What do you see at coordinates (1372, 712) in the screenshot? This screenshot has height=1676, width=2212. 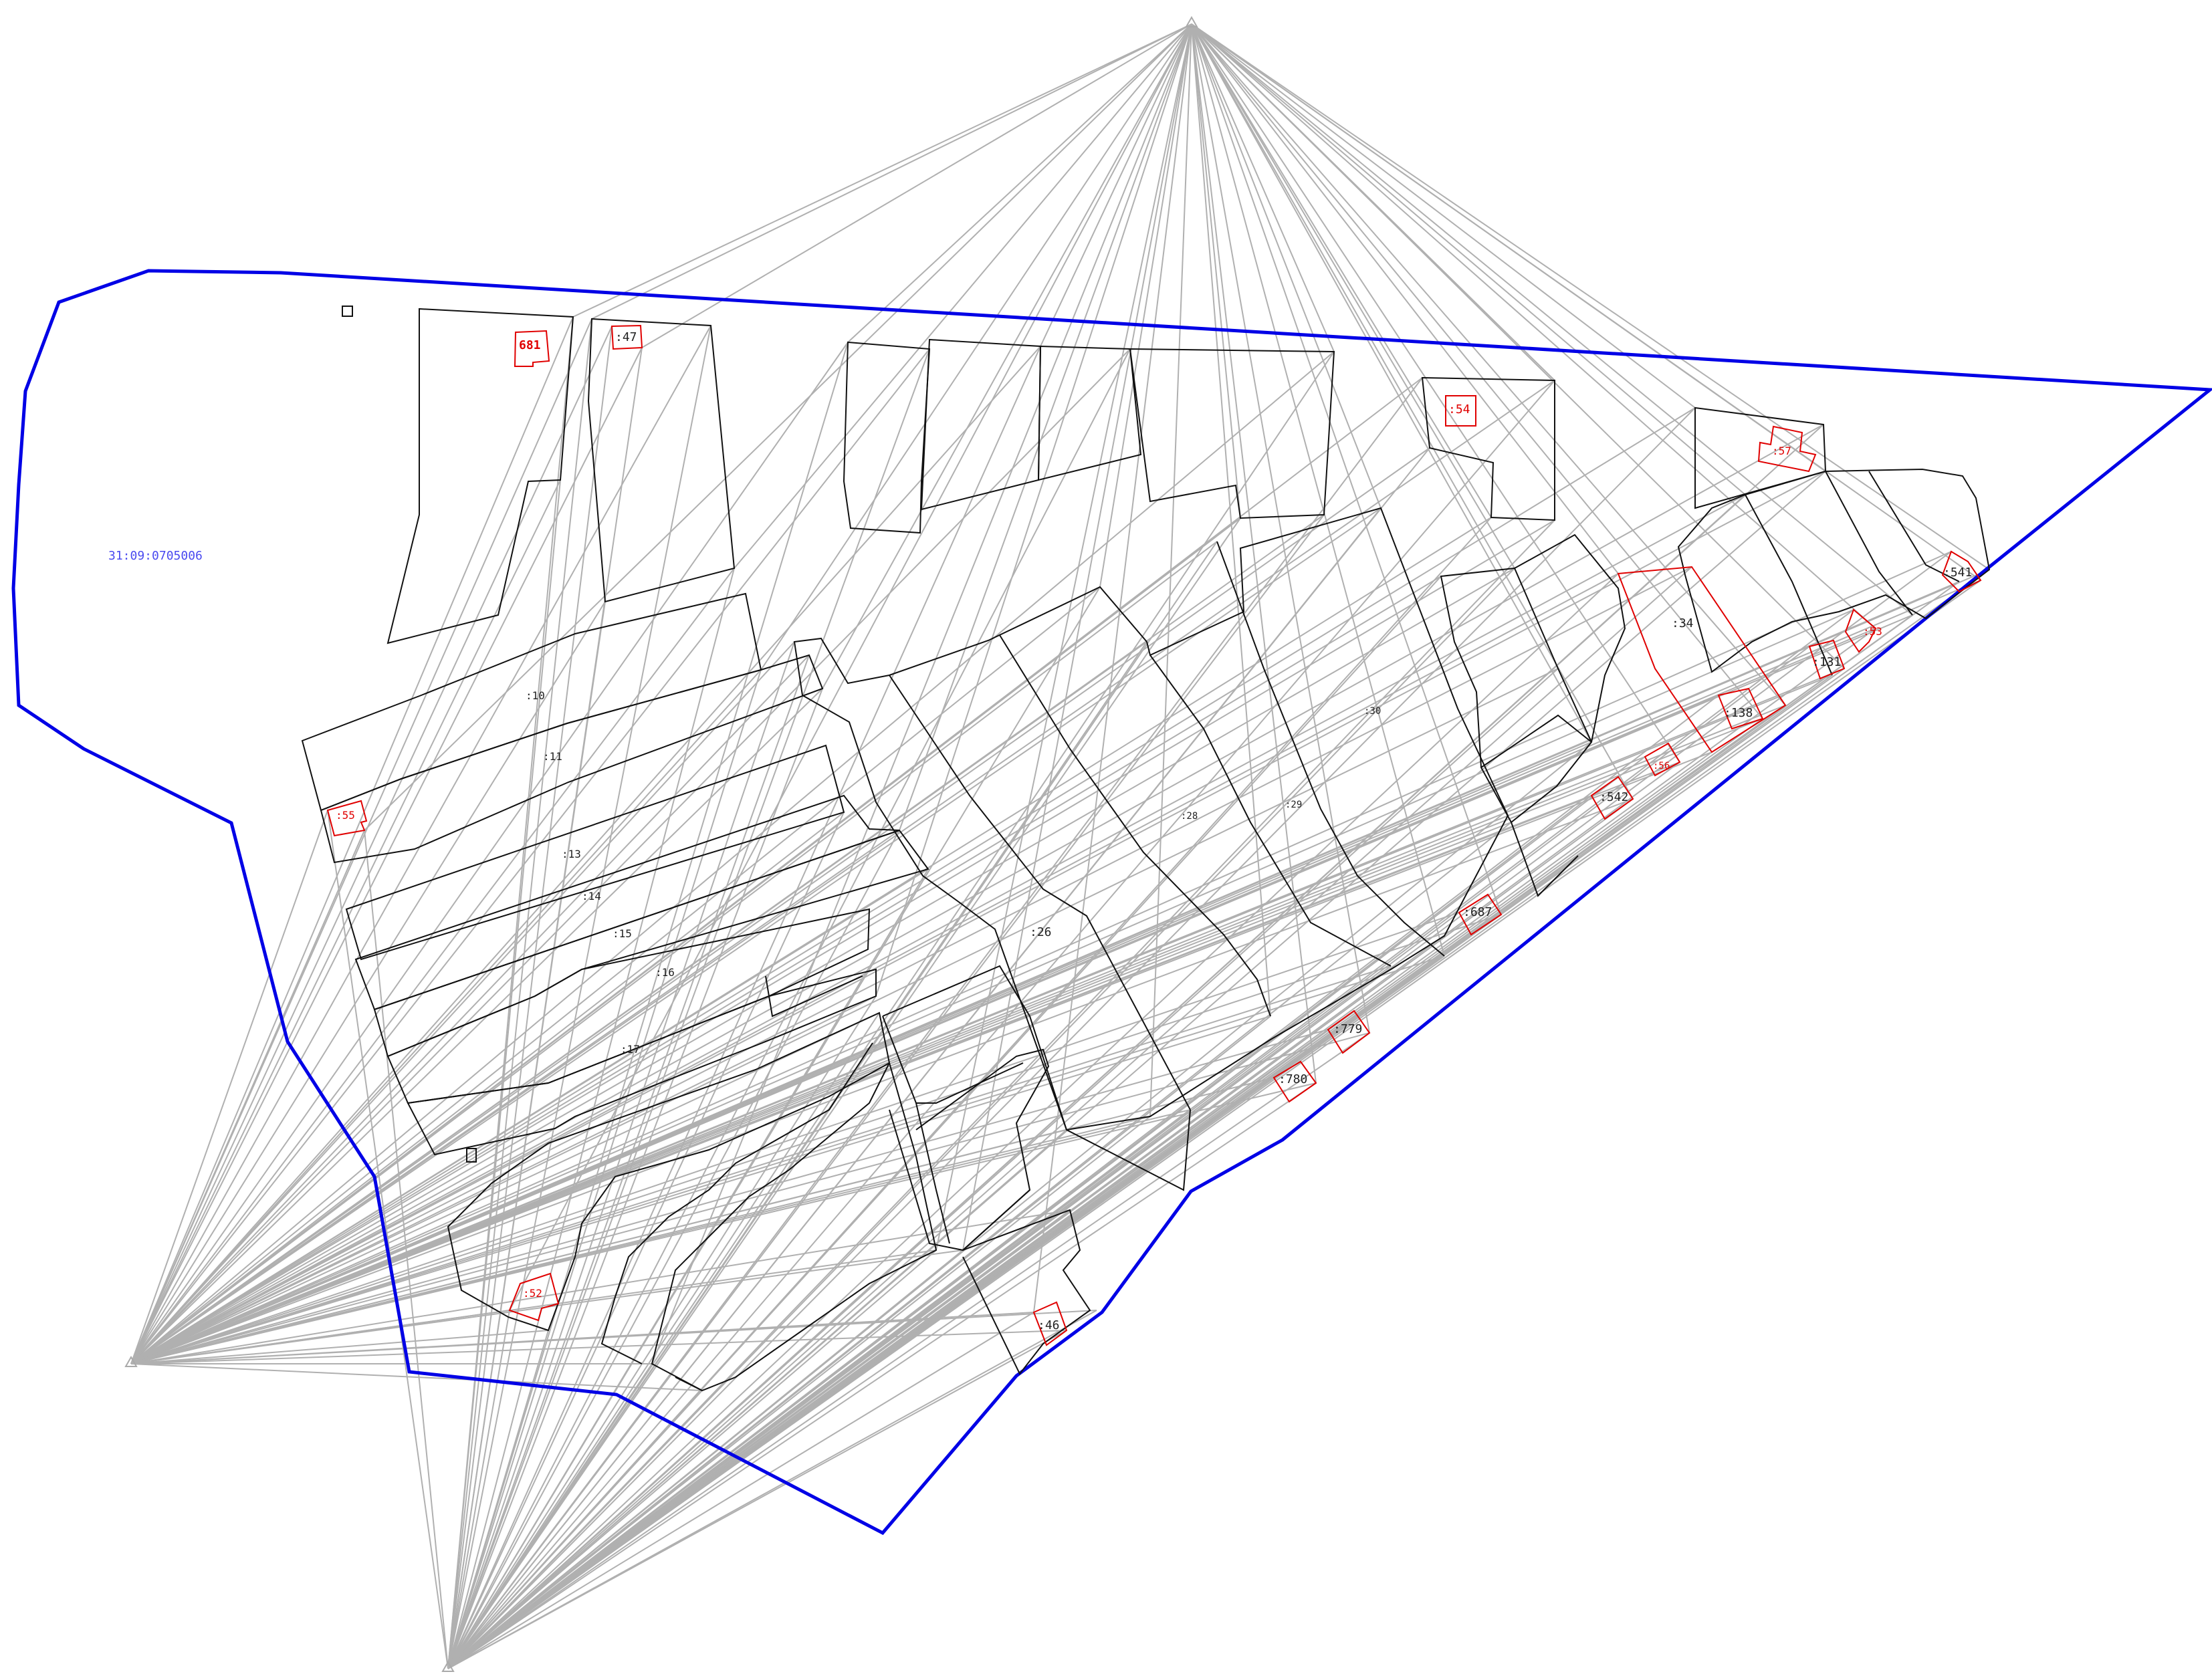 I see `parcel-label: :30` at bounding box center [1372, 712].